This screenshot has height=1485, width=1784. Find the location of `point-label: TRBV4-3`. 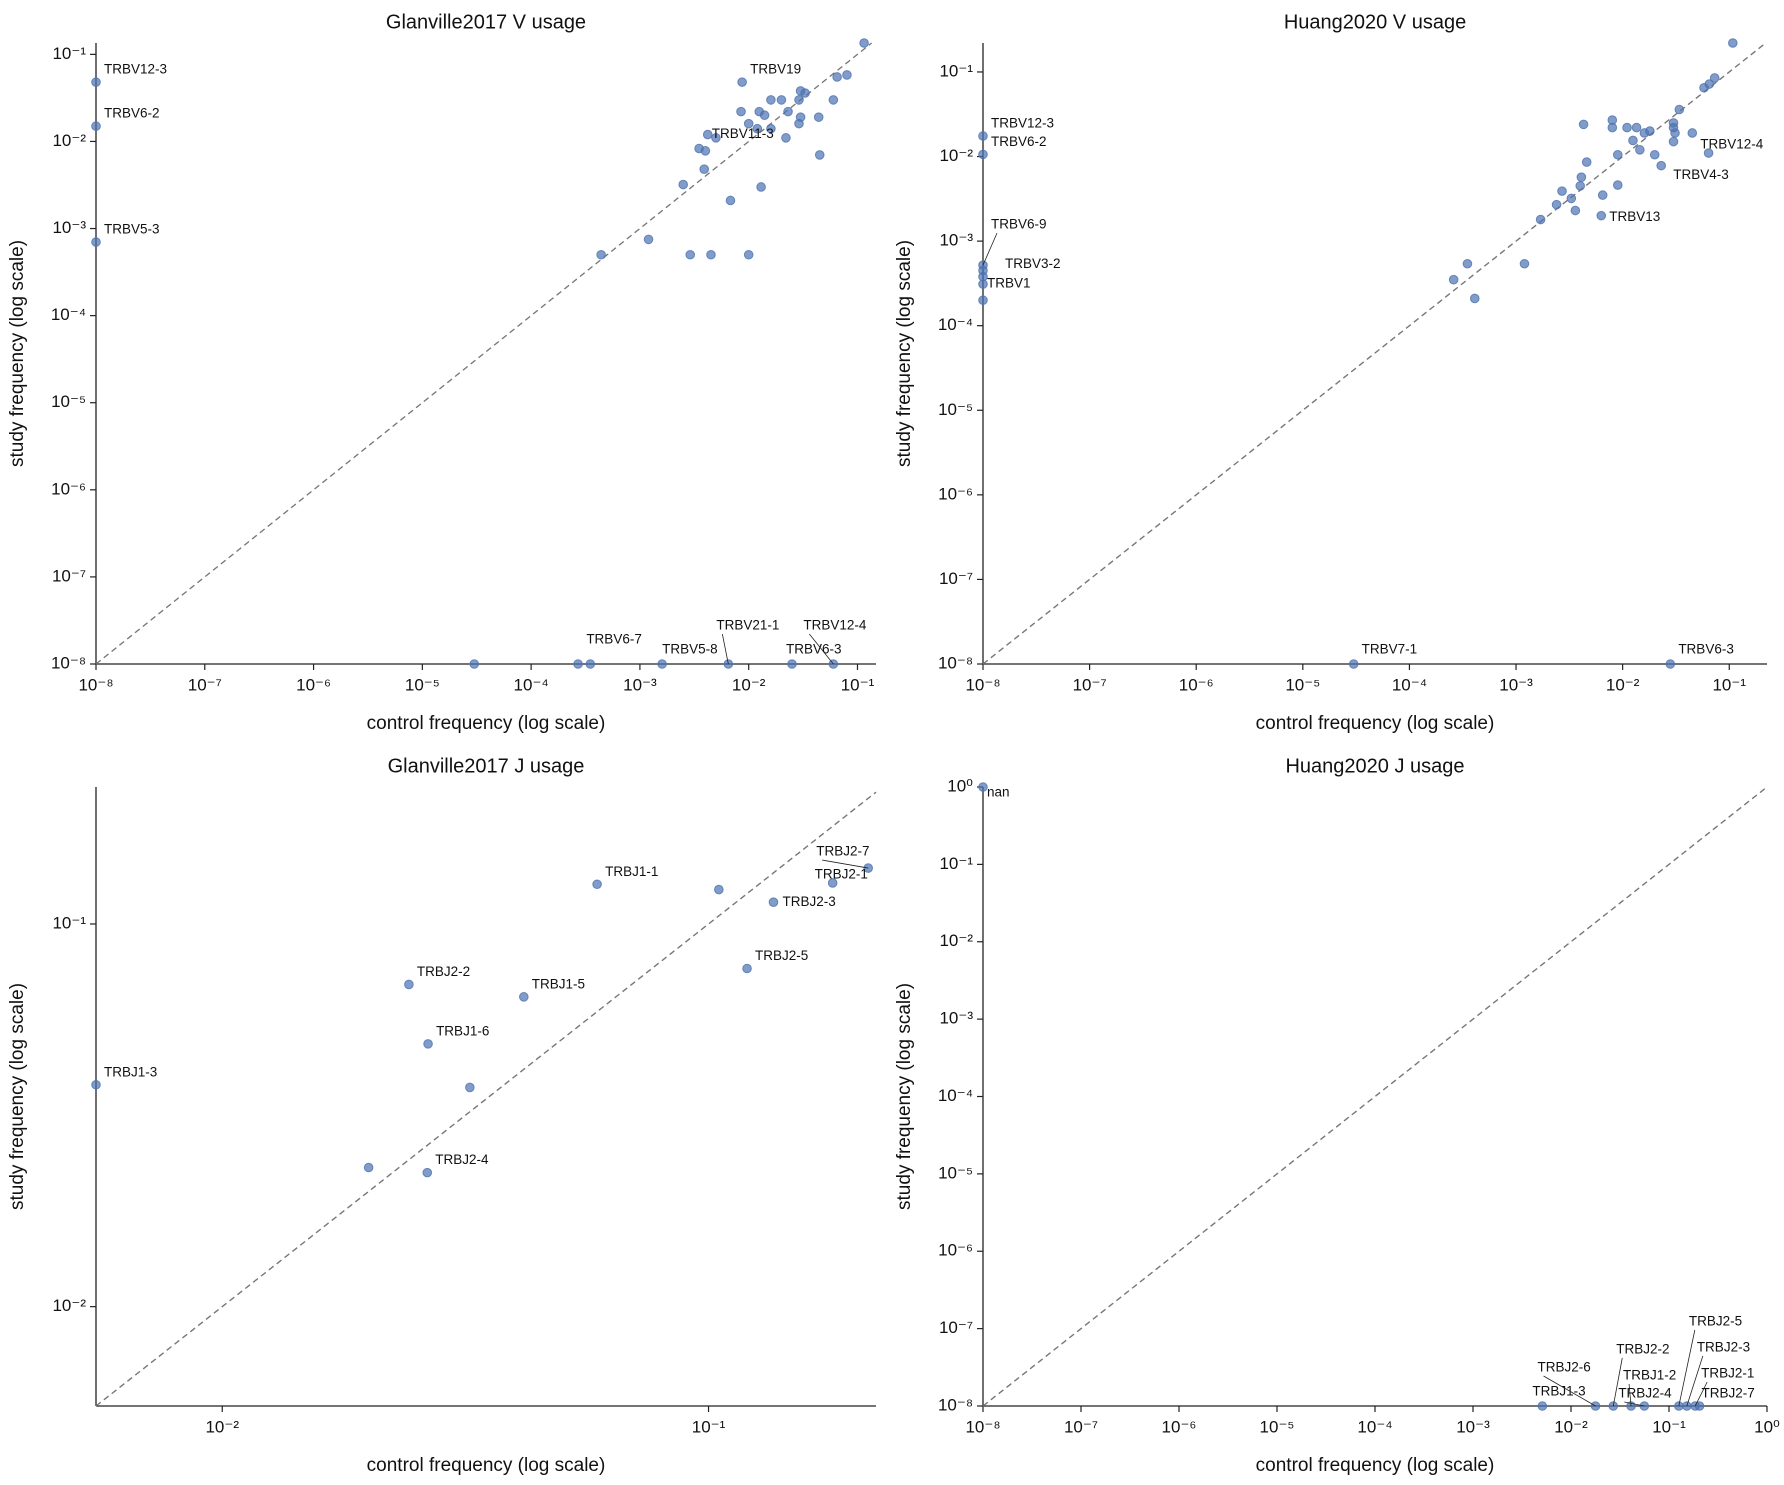

point-label: TRBV4-3 is located at coordinates (1701, 174).